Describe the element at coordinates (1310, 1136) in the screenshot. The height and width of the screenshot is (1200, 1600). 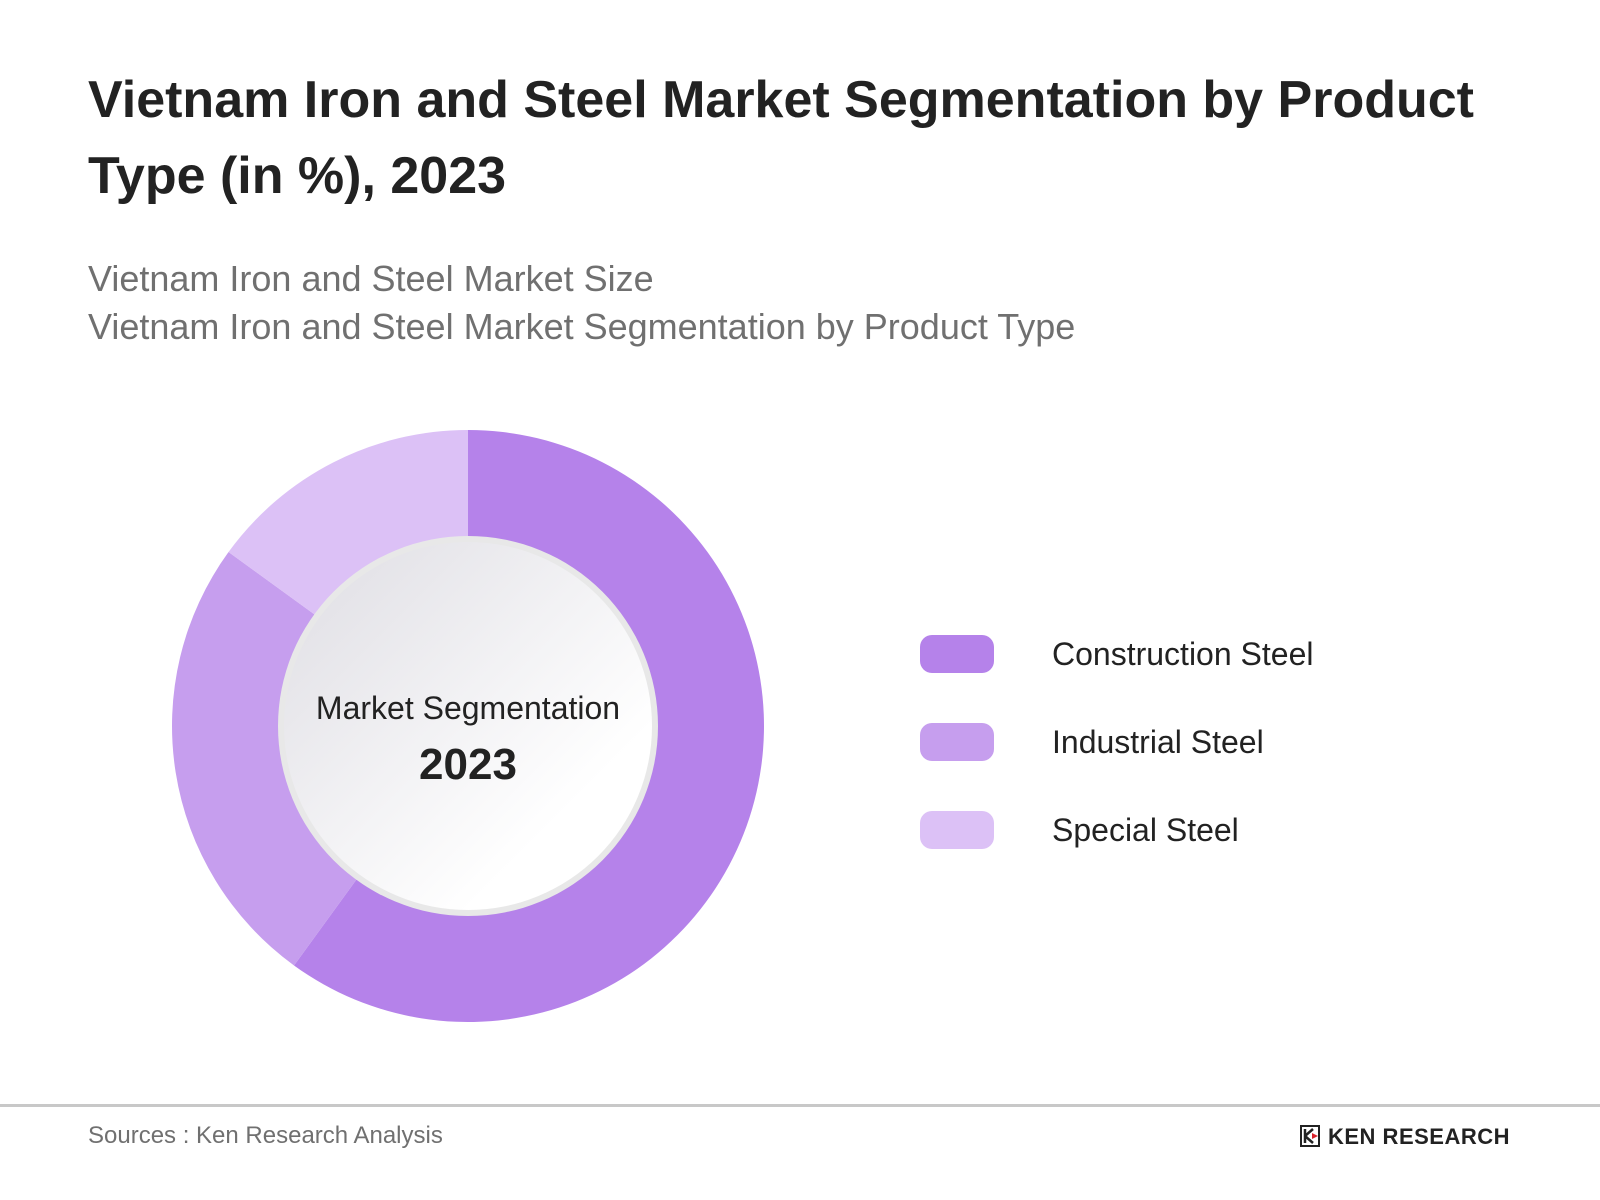
I see `logo-k-icon` at that location.